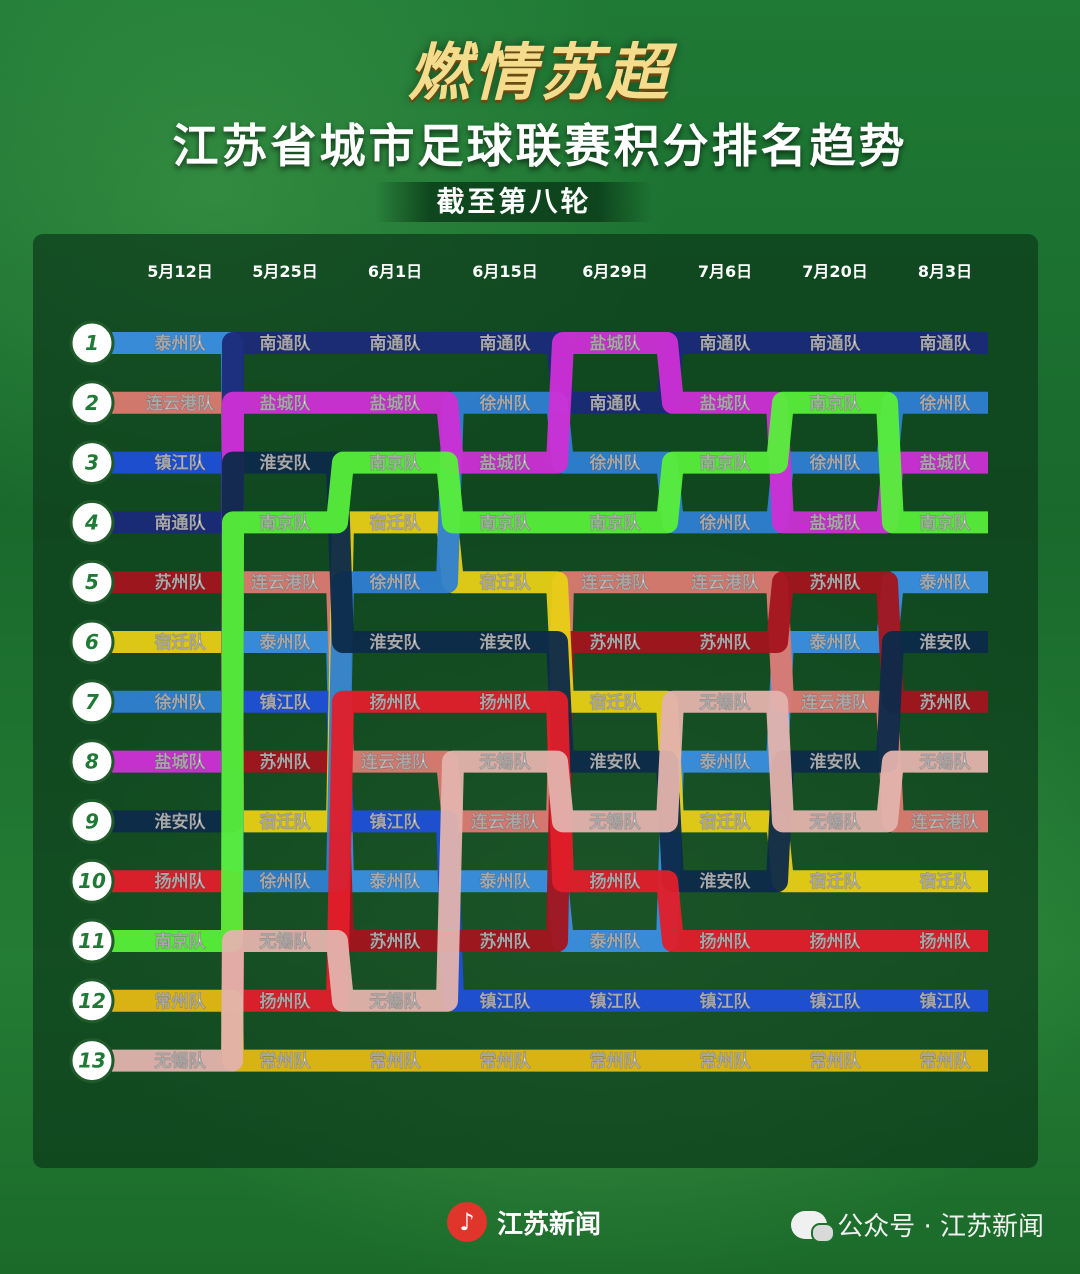 Image resolution: width=1080 pixels, height=1274 pixels. I want to click on rank-marker: 9, so click(92, 821).